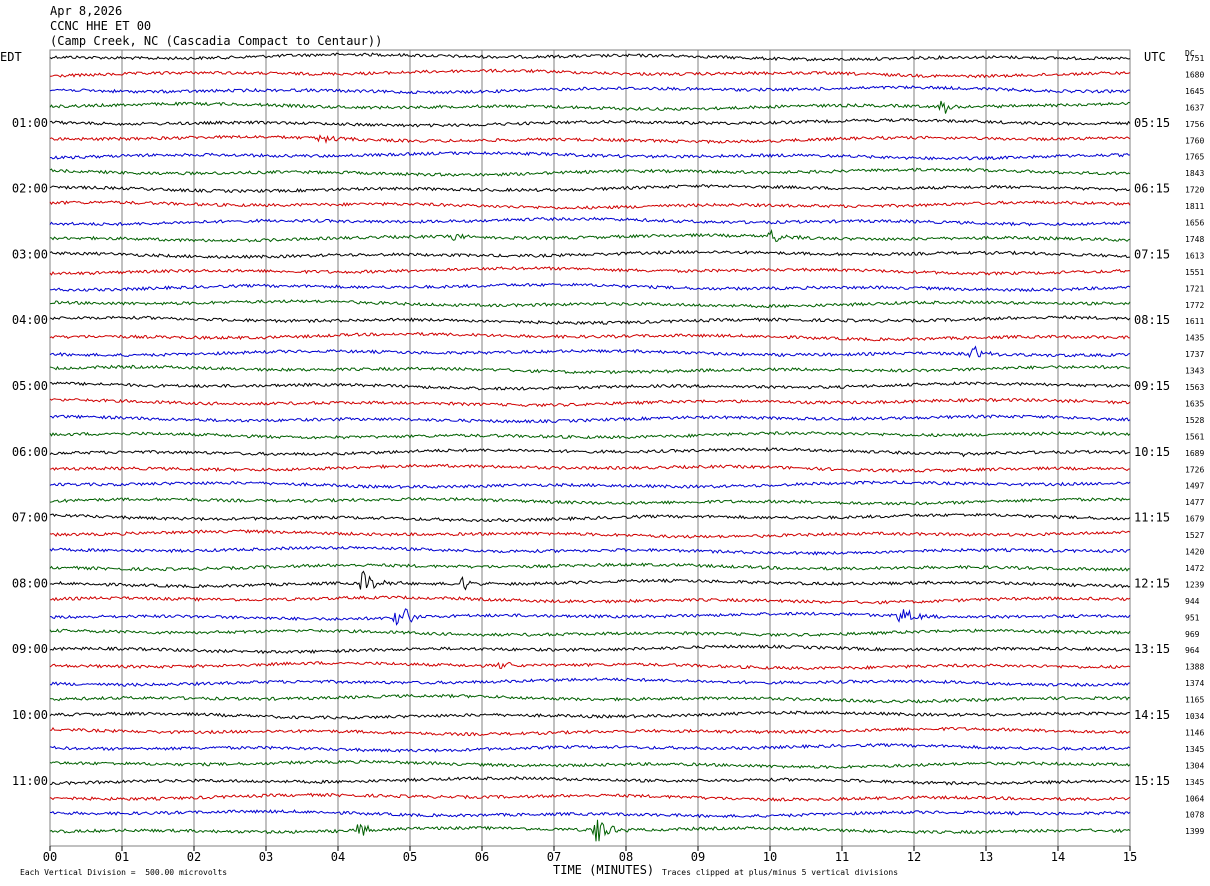 This screenshot has height=886, width=1210. What do you see at coordinates (554, 857) in the screenshot?
I see `x-tick-label: 07` at bounding box center [554, 857].